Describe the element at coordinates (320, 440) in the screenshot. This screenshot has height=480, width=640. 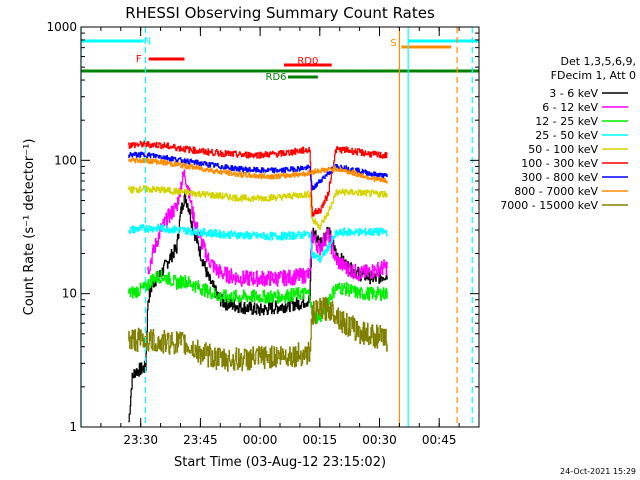
I see `x-tick-label: 00:15` at that location.